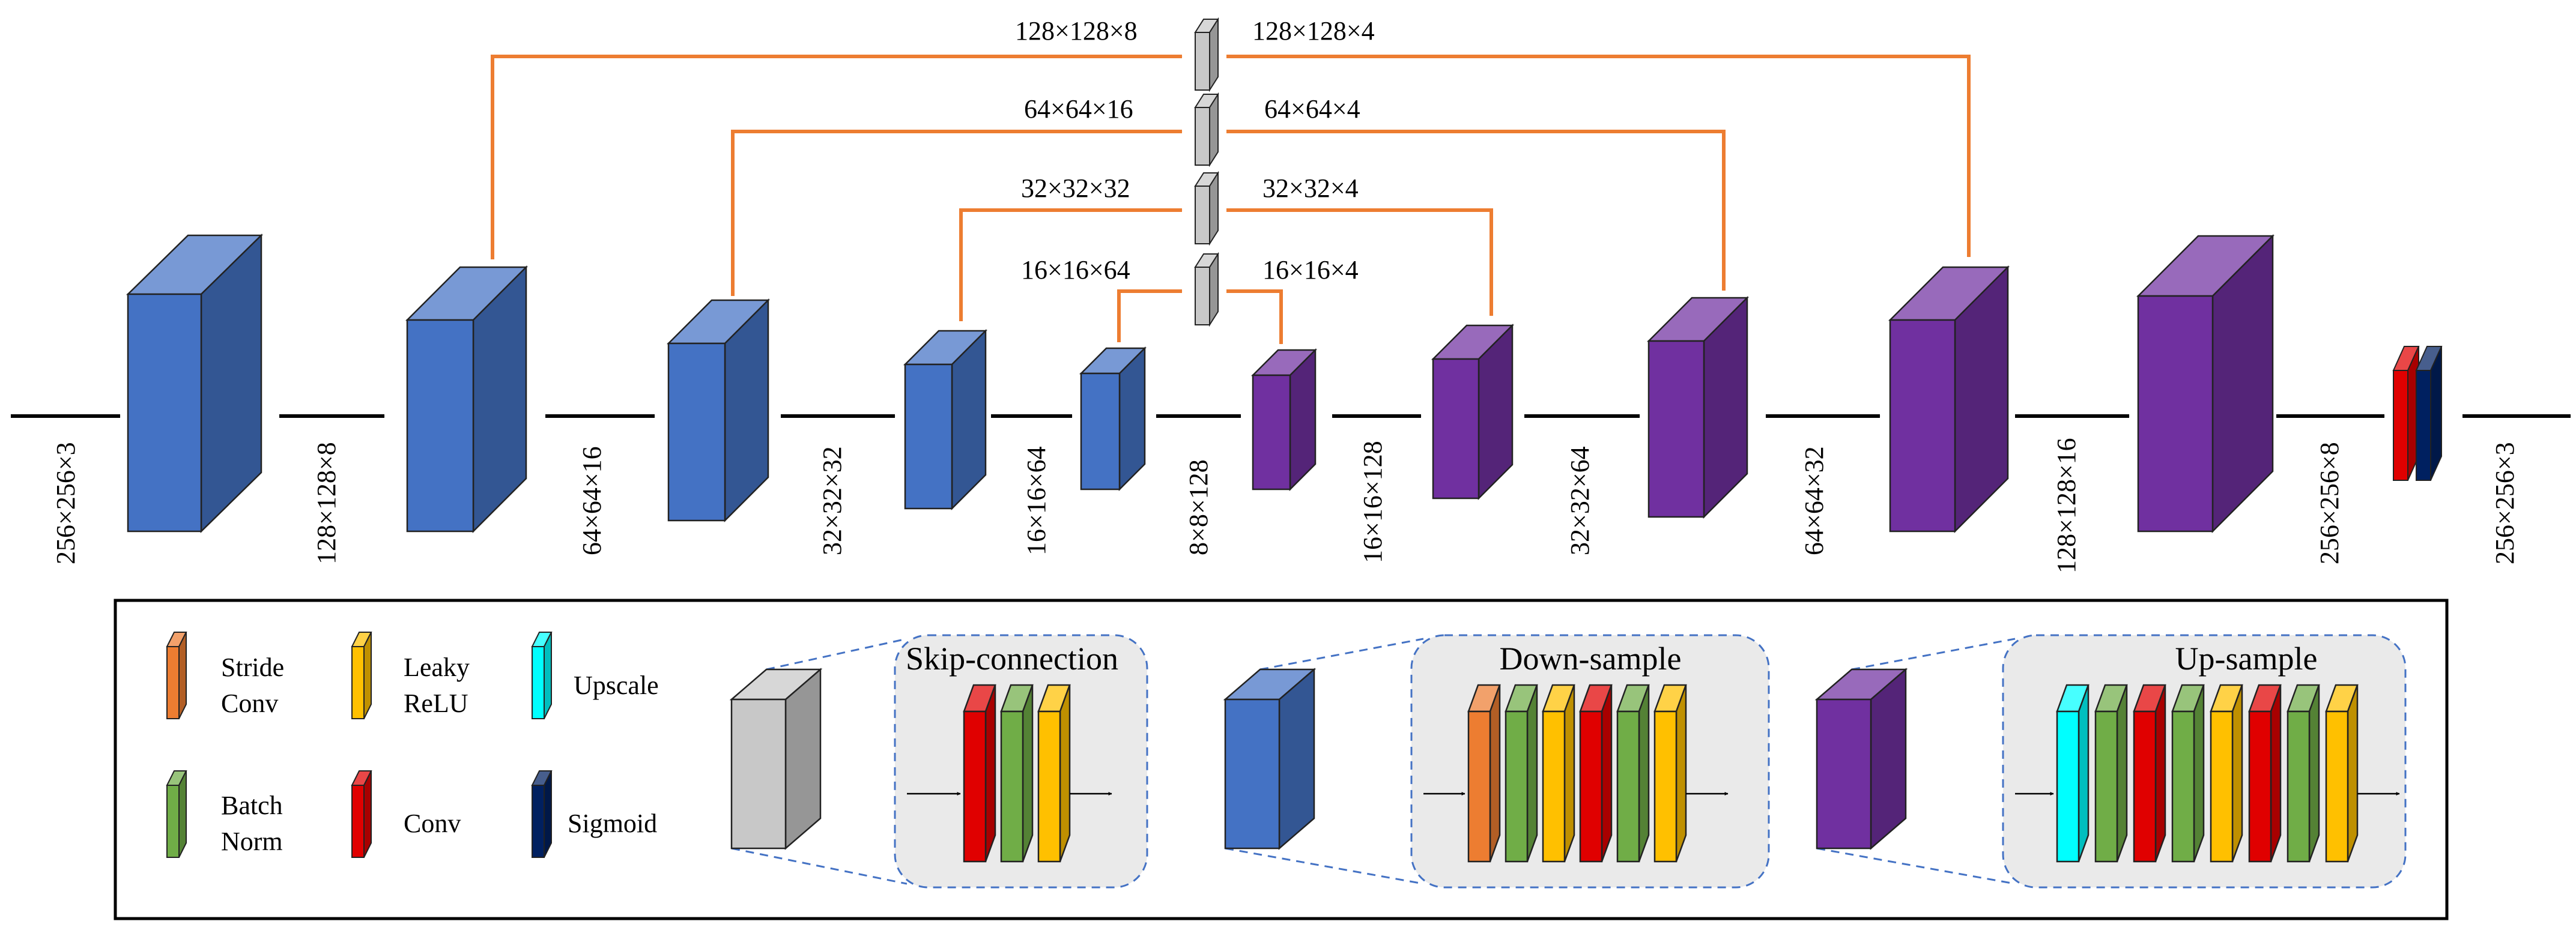  Describe the element at coordinates (616, 685) in the screenshot. I see `legend-upscale: Upscale` at that location.